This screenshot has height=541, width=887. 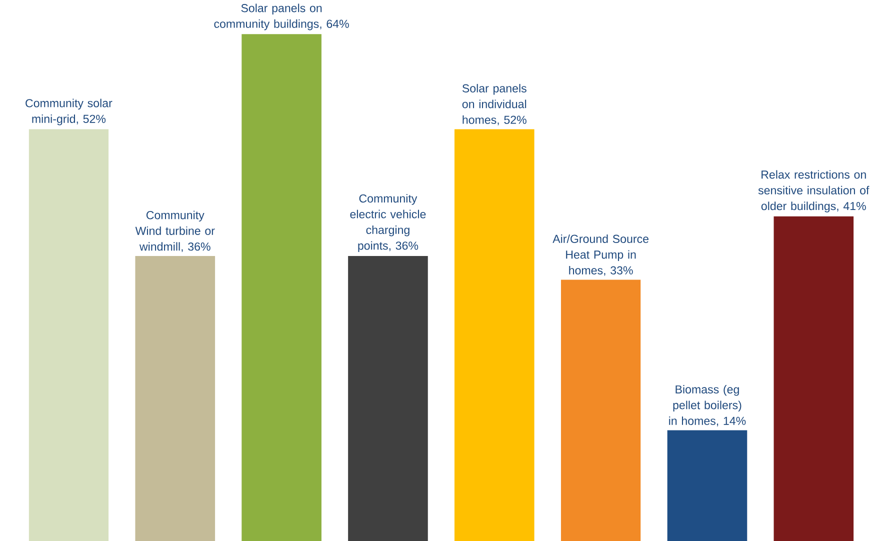 What do you see at coordinates (69, 112) in the screenshot?
I see `data-label: Community solar mini-grid, 52%` at bounding box center [69, 112].